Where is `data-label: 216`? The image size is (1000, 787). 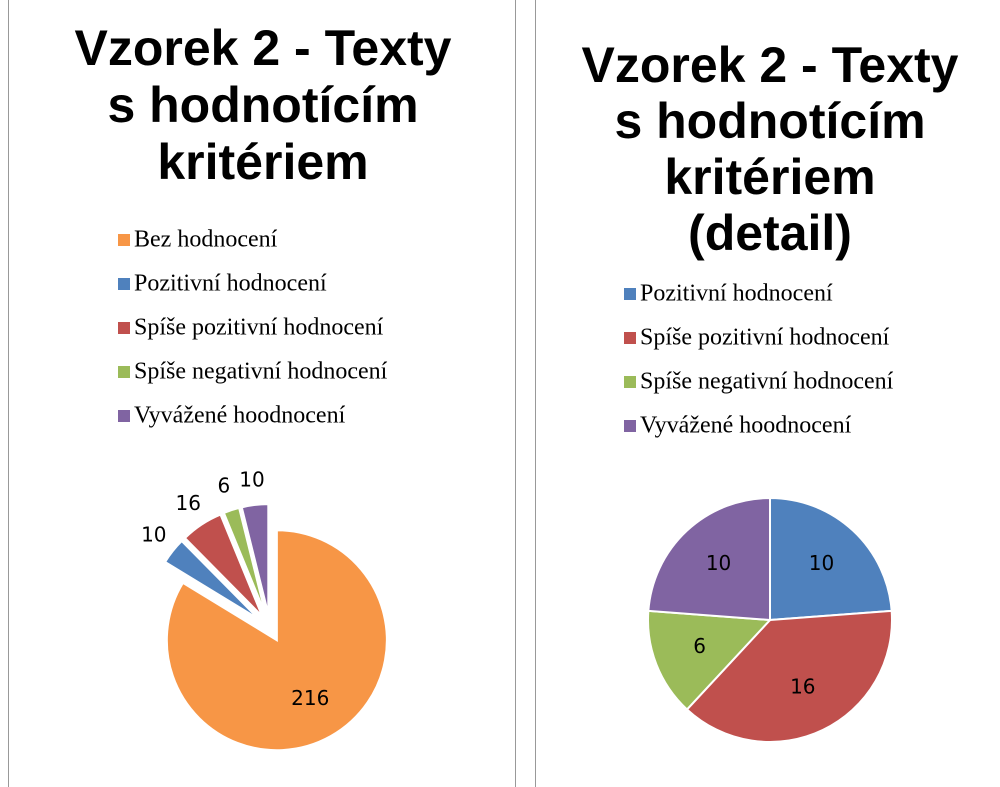 data-label: 216 is located at coordinates (310, 698).